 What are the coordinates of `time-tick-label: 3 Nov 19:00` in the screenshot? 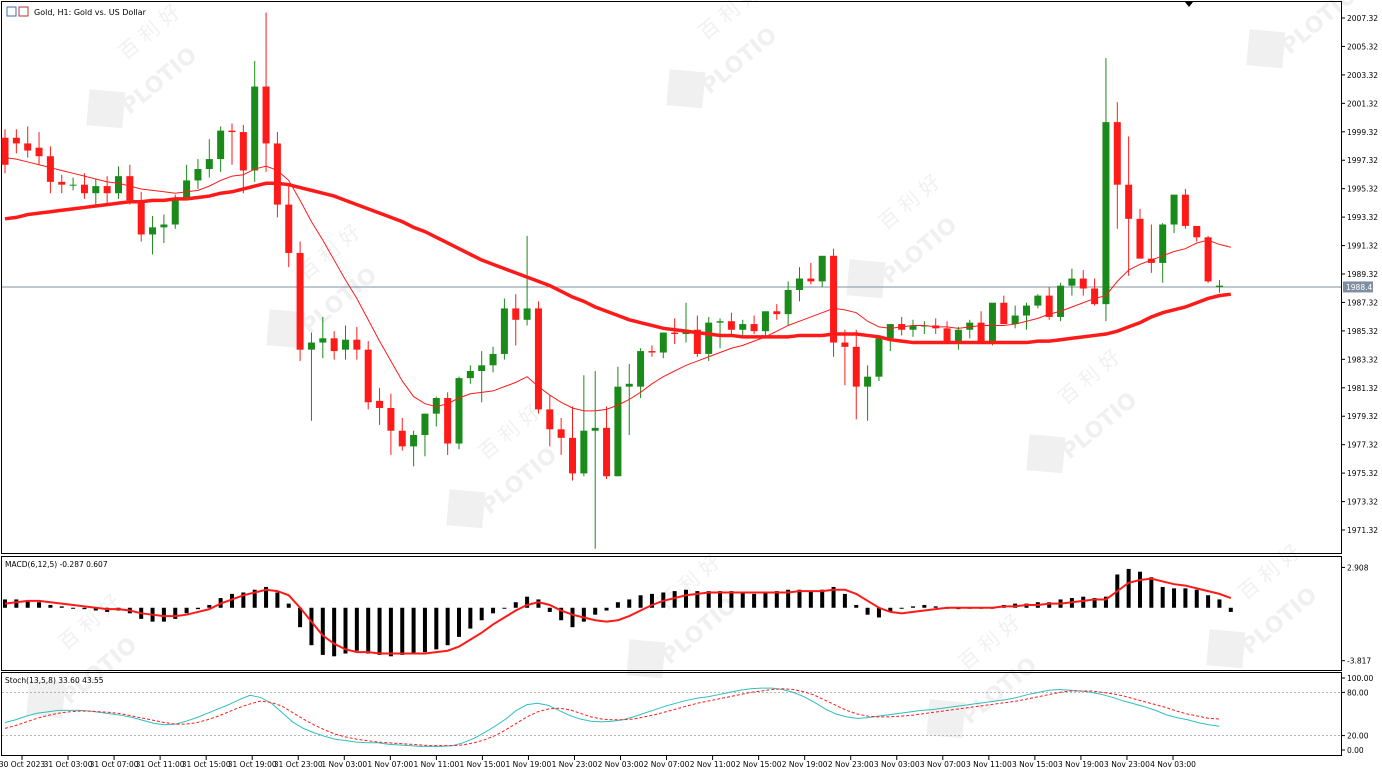 It's located at (1081, 764).